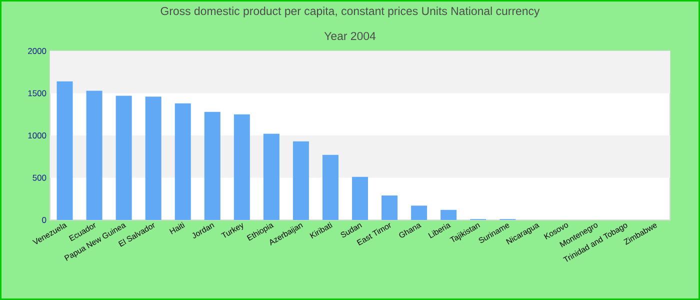  I want to click on chart-subtitle: Year 2004, so click(350, 36).